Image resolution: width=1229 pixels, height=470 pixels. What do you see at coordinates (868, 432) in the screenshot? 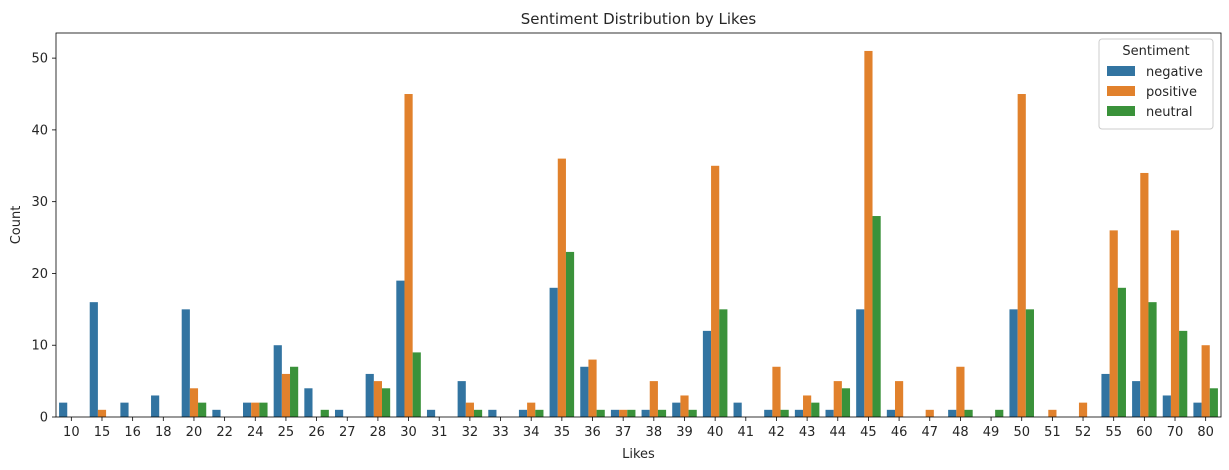
I see `x-tick-label: 45` at bounding box center [868, 432].